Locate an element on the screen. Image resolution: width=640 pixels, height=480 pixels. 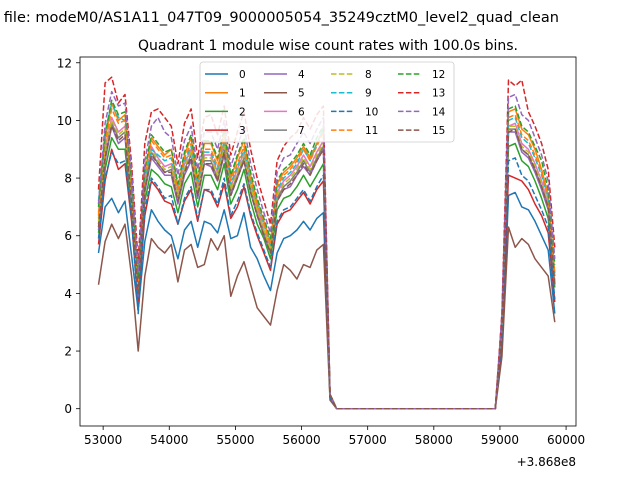
legend-entry-15: 15 is located at coordinates (421, 131).